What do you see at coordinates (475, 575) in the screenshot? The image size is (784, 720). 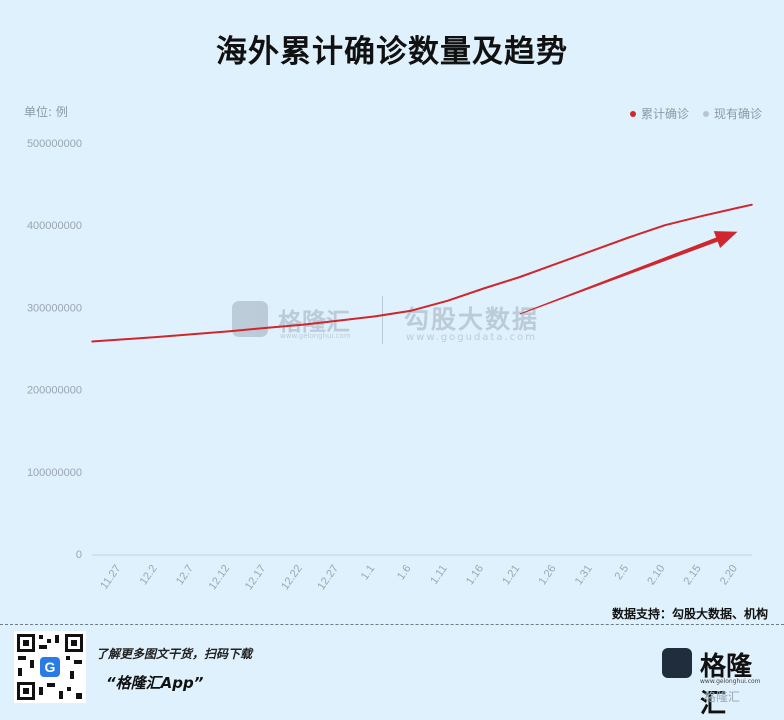 I see `x-tick-label: 1.16` at bounding box center [475, 575].